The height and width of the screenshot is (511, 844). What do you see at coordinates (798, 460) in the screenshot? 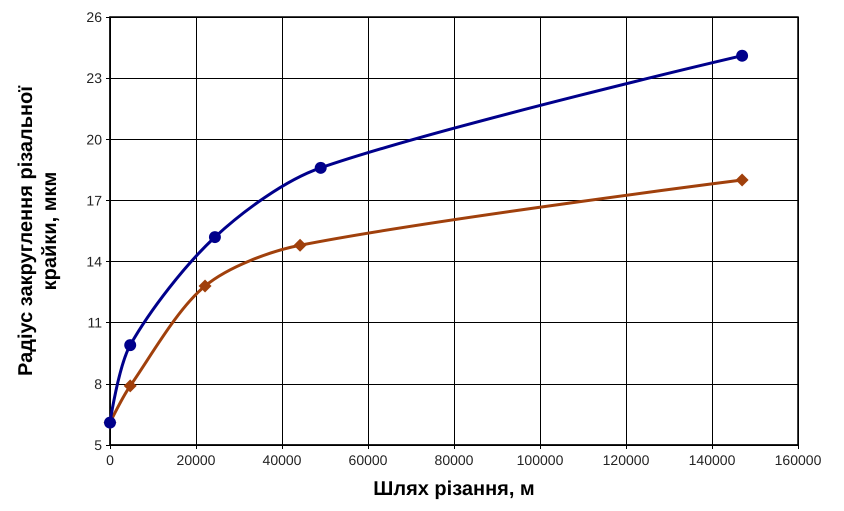
I see `x-tick-label: 160000` at bounding box center [798, 460].